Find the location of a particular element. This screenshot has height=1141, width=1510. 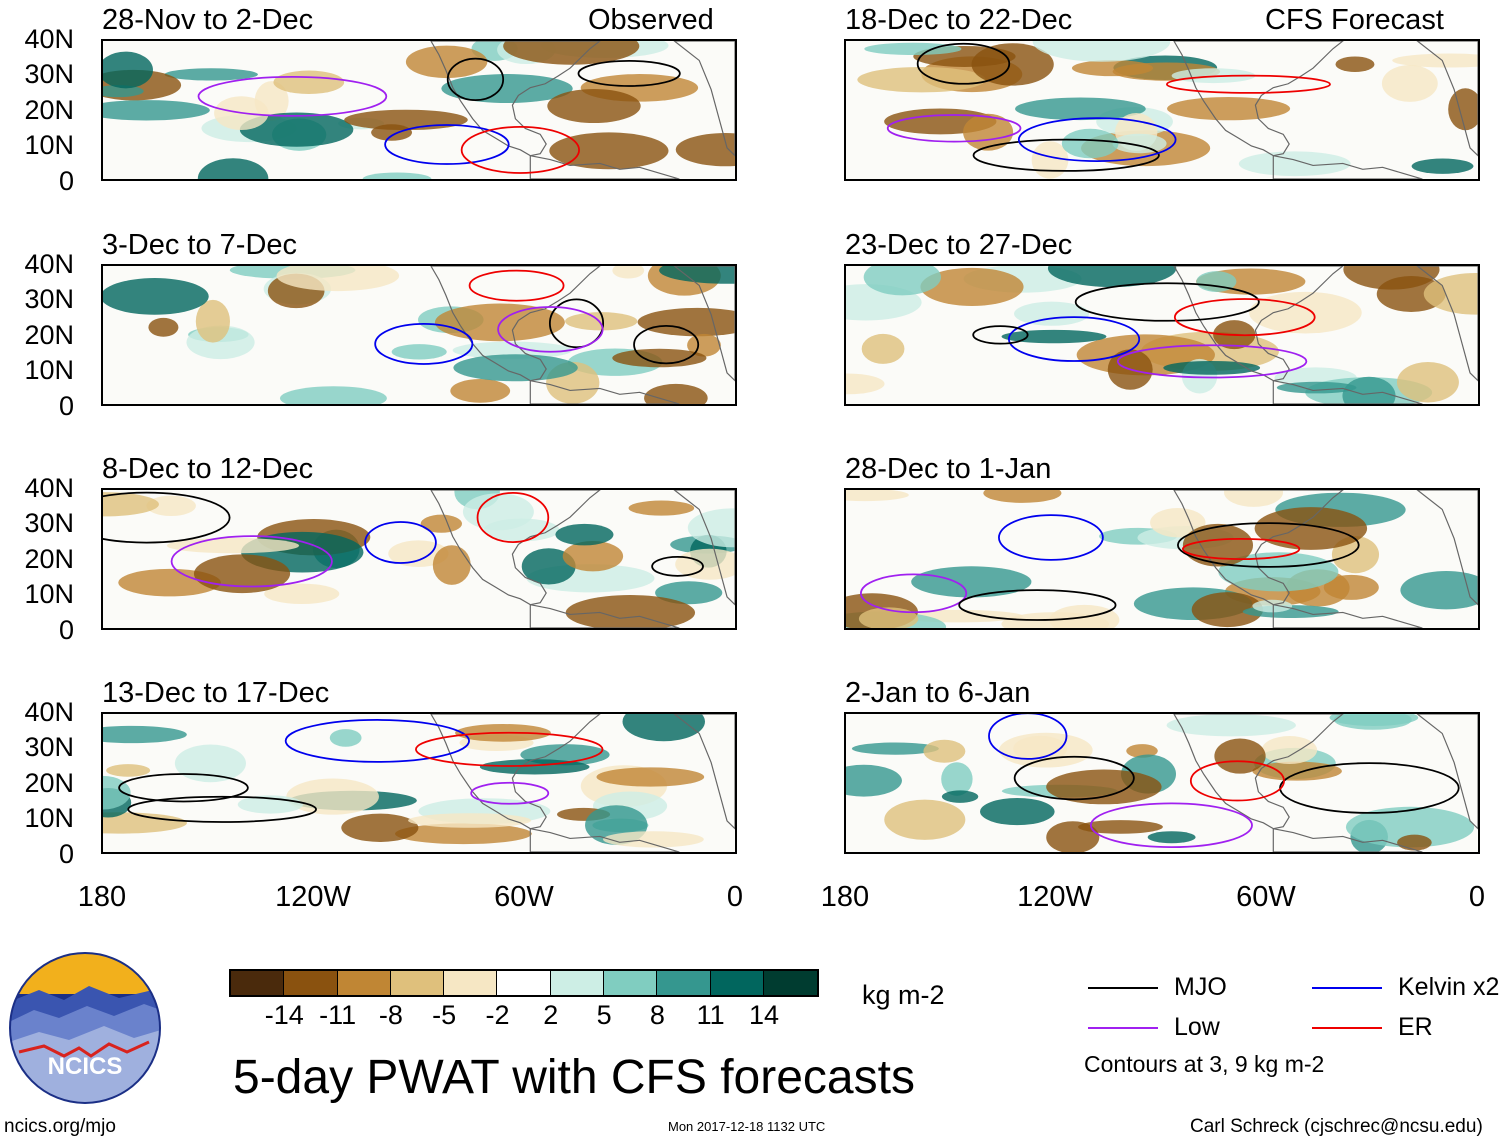

footer-timestamp: Mon 2017-12-18 1132 UTC is located at coordinates (747, 1126).